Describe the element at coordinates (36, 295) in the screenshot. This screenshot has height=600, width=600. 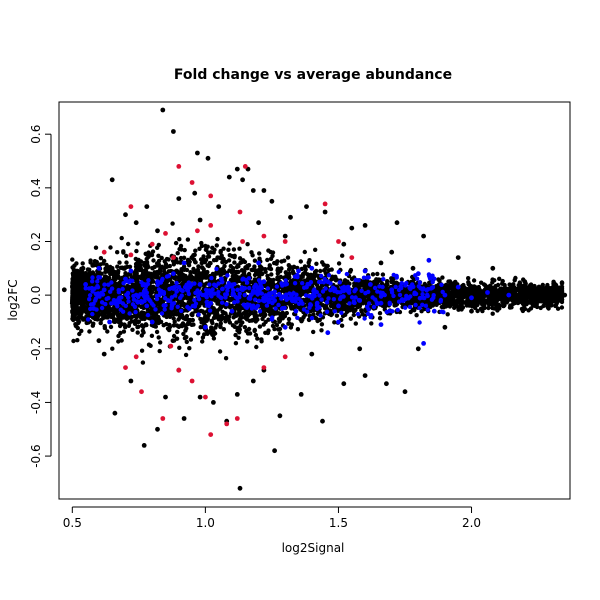
I see `y-tick-label: 0.0` at that location.